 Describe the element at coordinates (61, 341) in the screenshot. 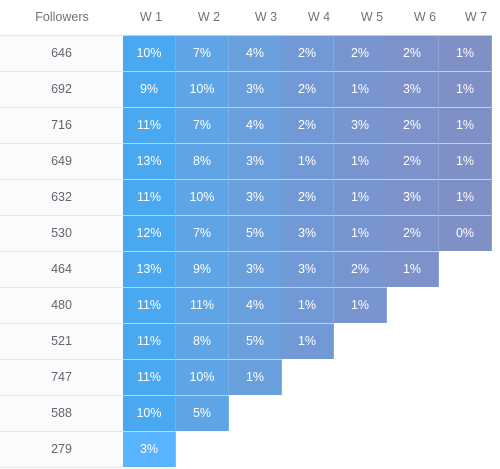

I see `followers-cell: 521` at that location.